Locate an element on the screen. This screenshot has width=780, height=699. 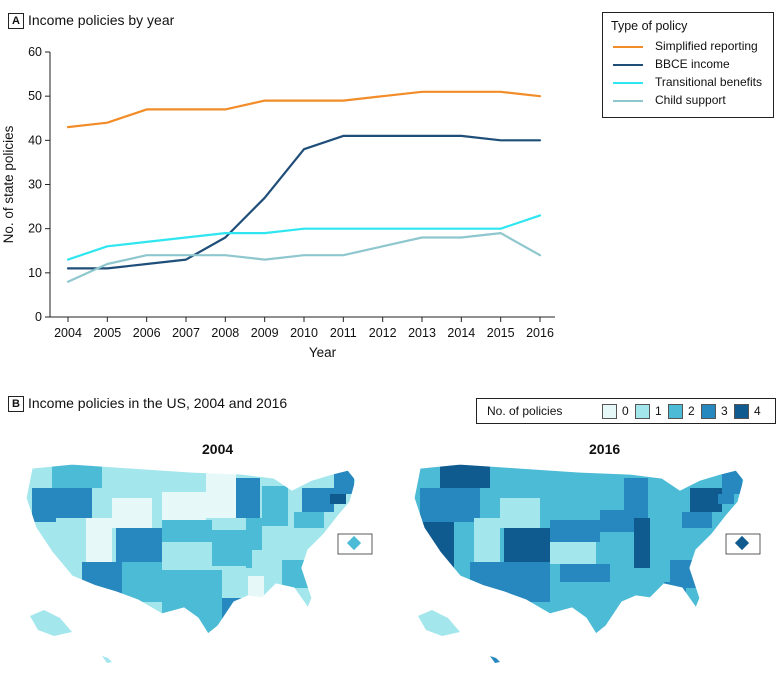
y-tick-label: 60 is located at coordinates (35, 52).